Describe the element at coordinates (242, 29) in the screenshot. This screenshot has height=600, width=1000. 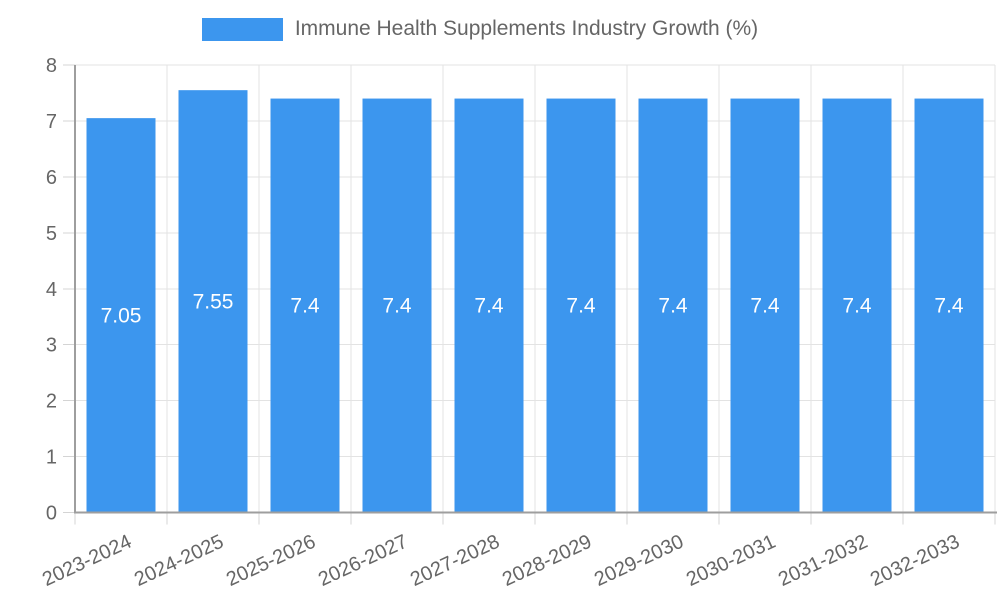
I see `legend-swatch` at that location.